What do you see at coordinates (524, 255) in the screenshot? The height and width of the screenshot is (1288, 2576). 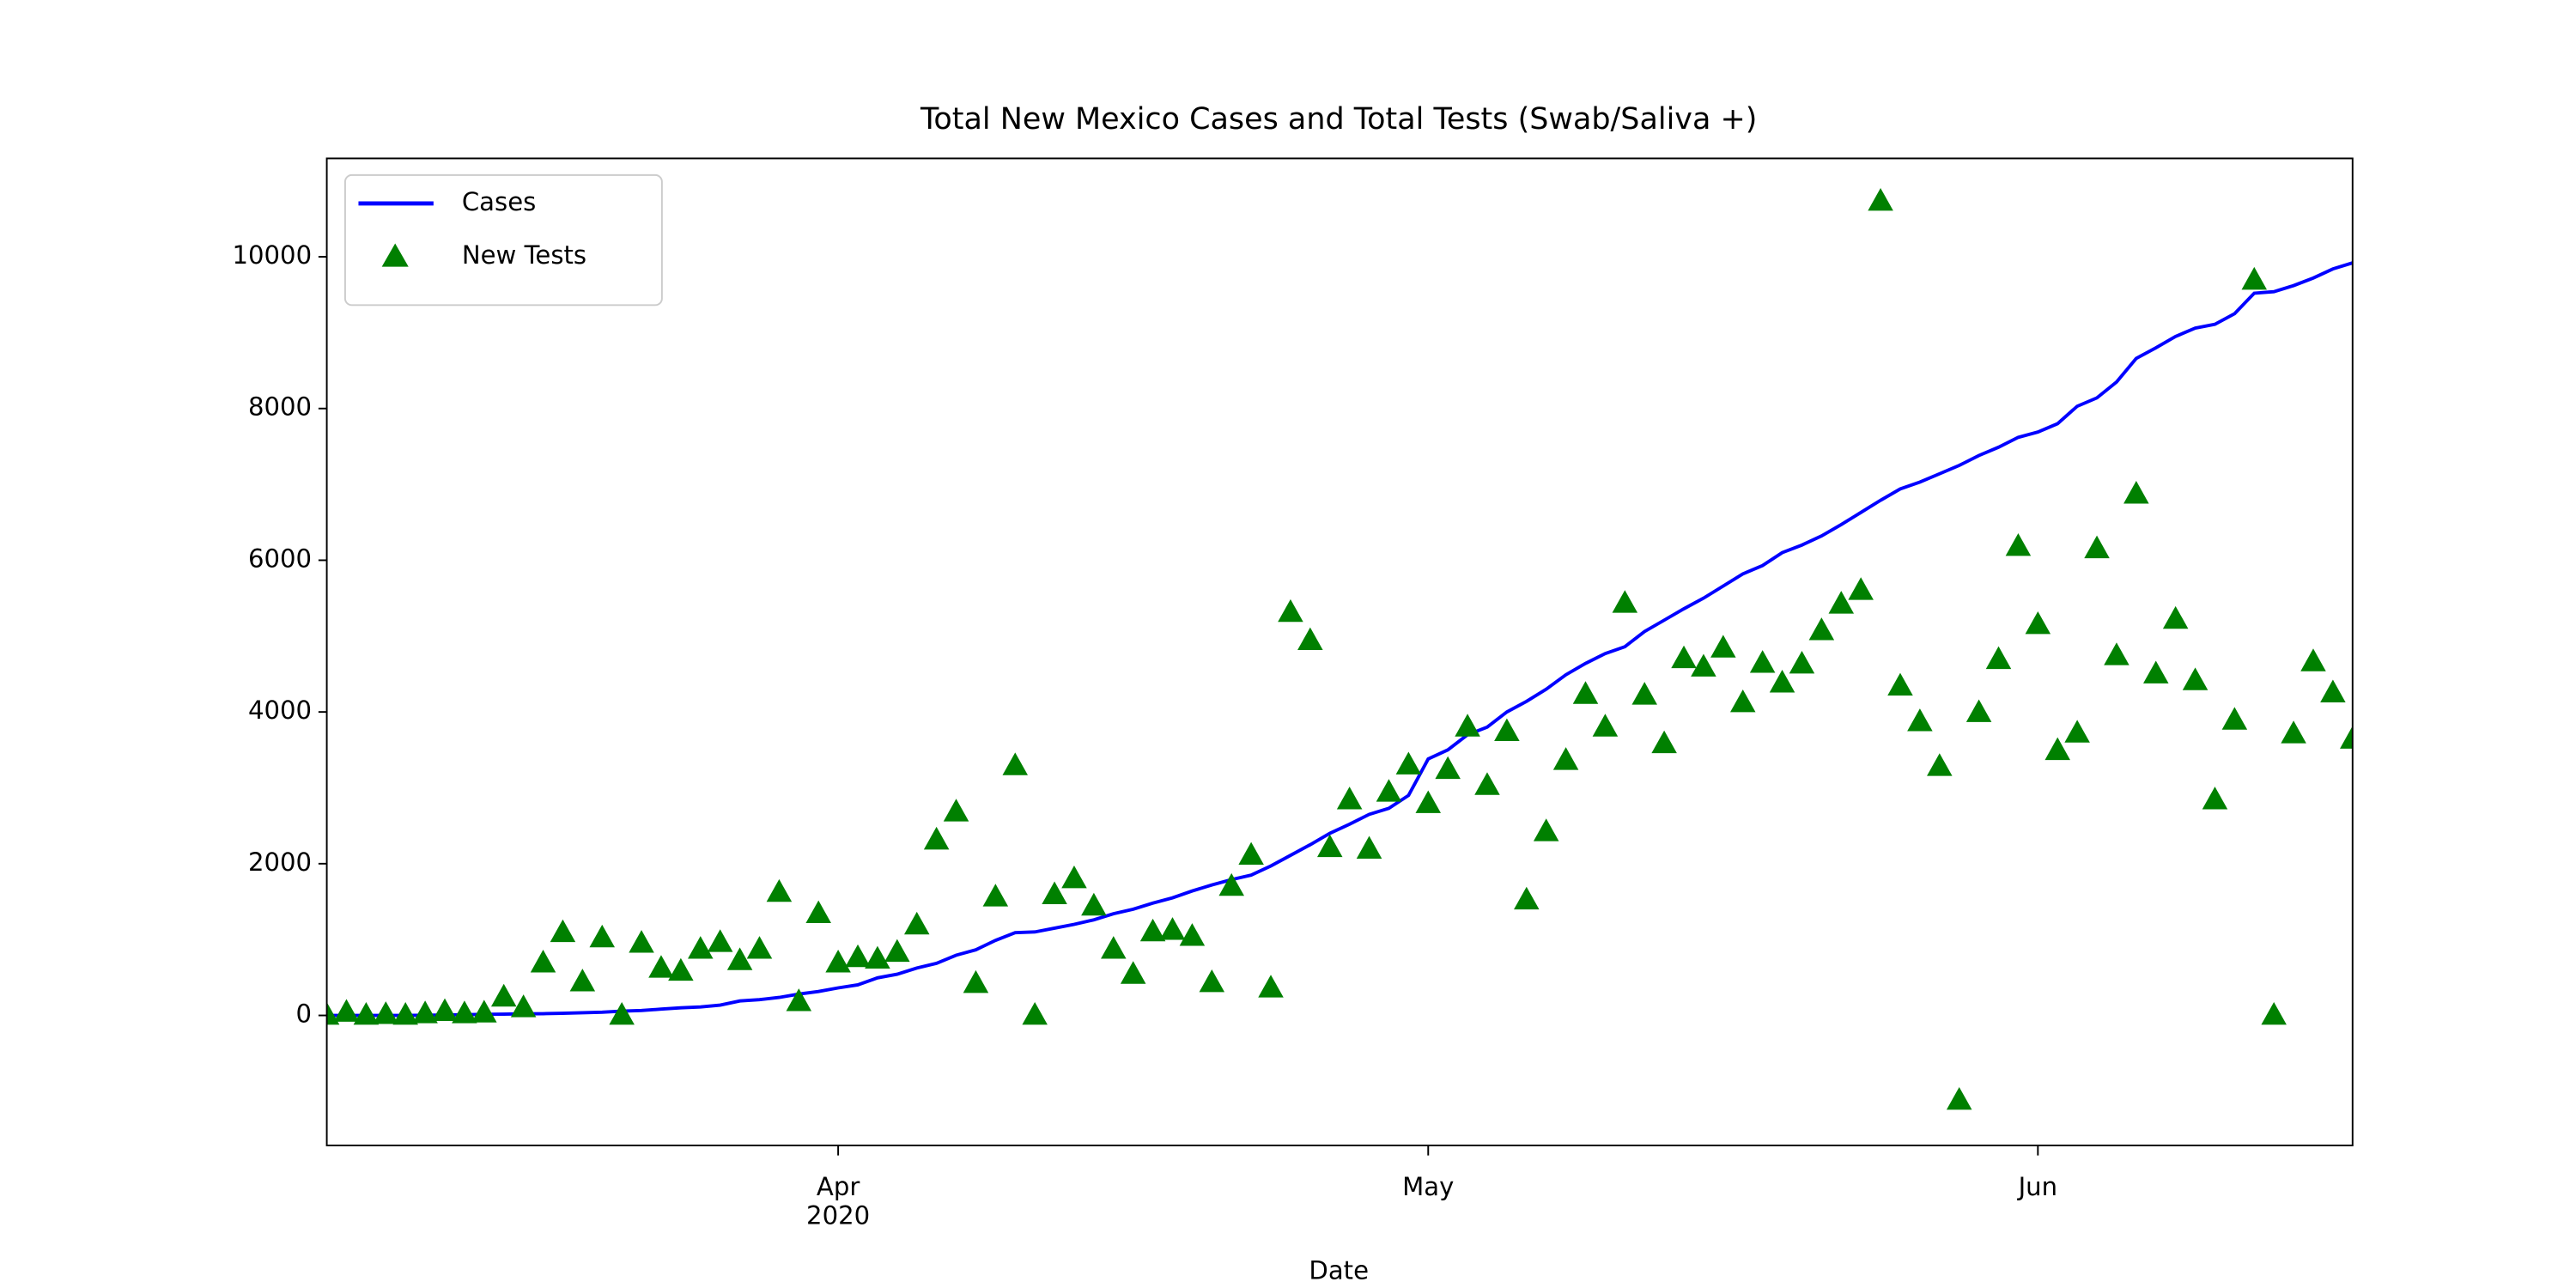 I see `legend-label: New Tests` at bounding box center [524, 255].